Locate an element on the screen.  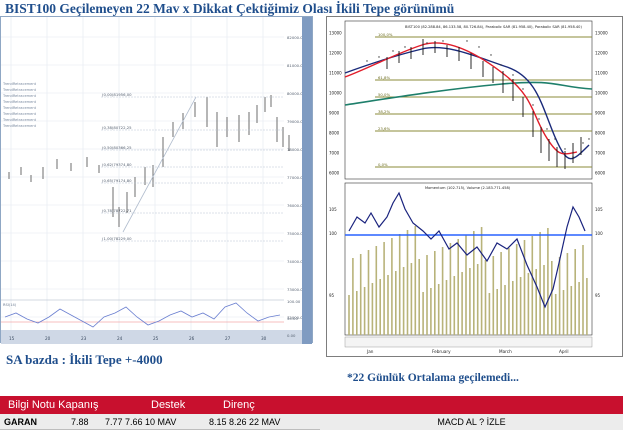
cell-signal: MACD AL ? İZLE is located at coordinates (471, 422).